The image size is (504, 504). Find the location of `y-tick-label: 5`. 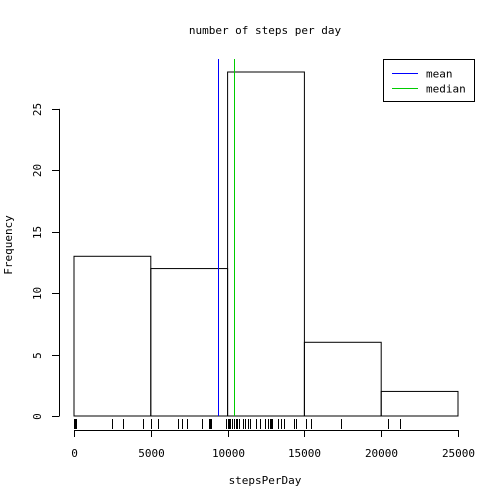

y-tick-label: 5 is located at coordinates (37, 355).